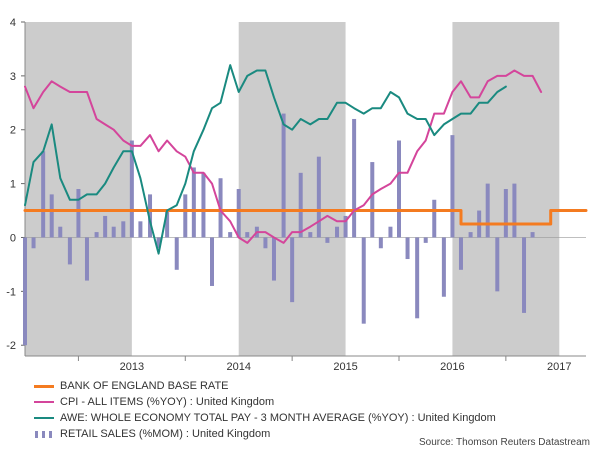 The image size is (600, 450). I want to click on y-tick-label: 2, so click(13, 131).